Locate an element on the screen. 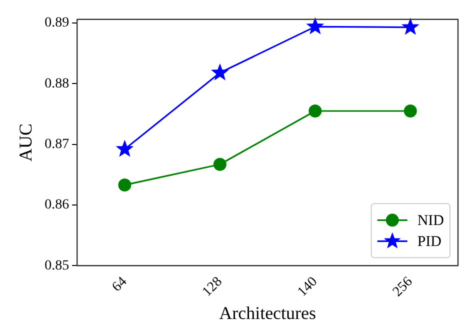 The height and width of the screenshot is (333, 474). x-tick-label: 140 is located at coordinates (308, 287).